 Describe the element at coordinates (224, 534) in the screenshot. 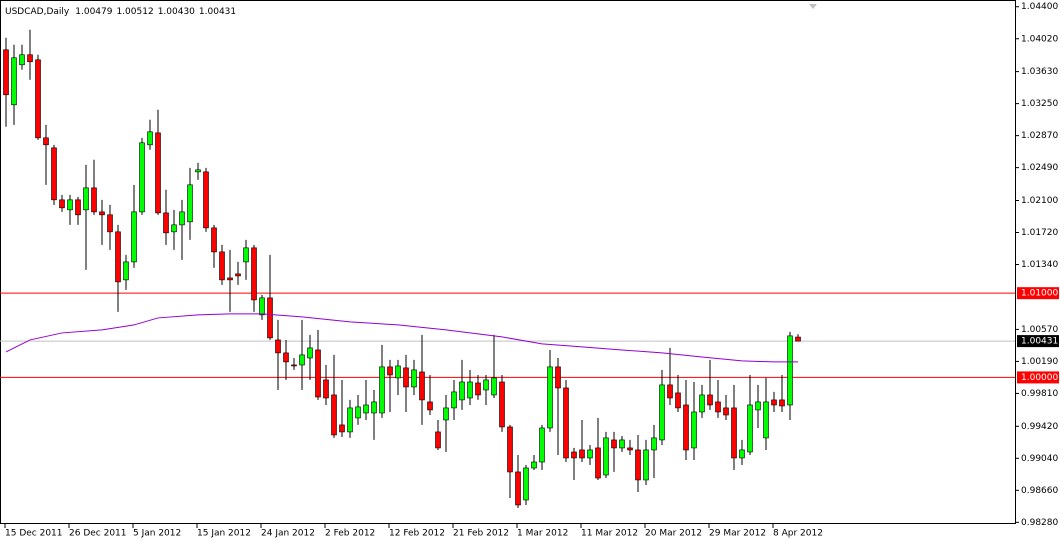

I see `x-tick-label: 15 Jan 2012` at that location.